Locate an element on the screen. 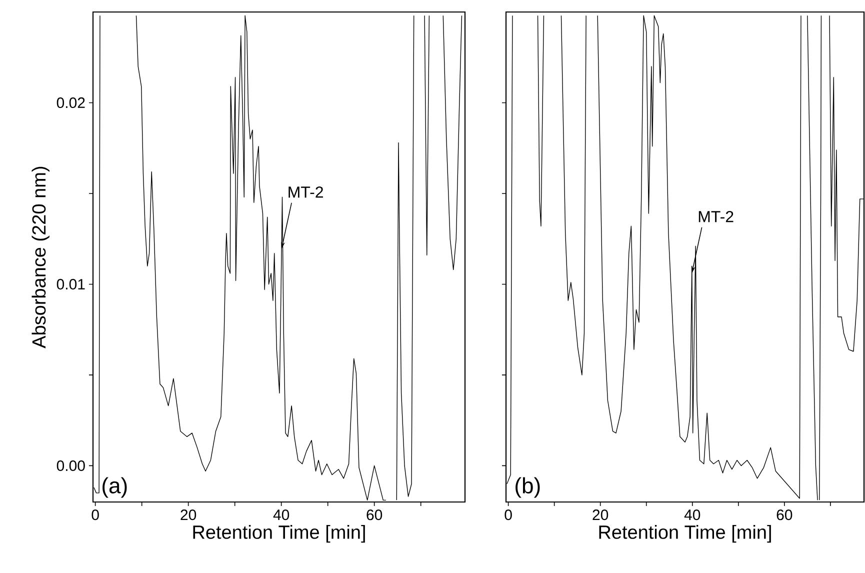 The height and width of the screenshot is (573, 865). y-tick-label: 0.00 is located at coordinates (70, 466).